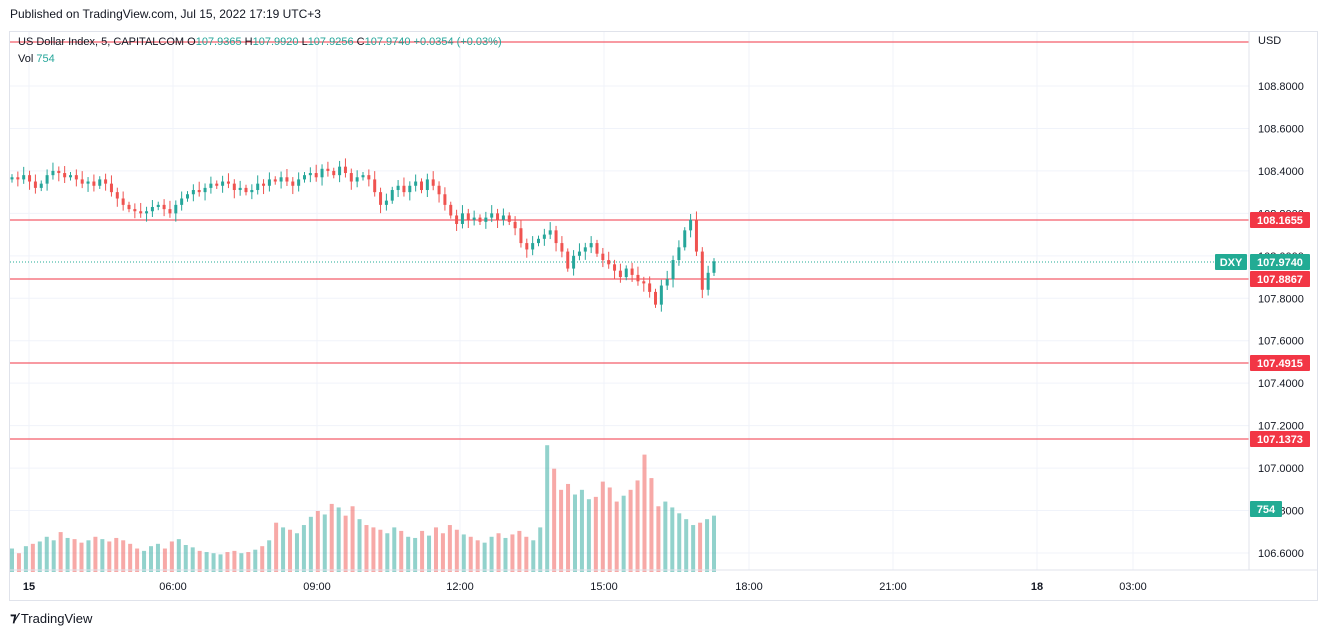 Image resolution: width=1328 pixels, height=636 pixels. I want to click on price-tick-label: 107.2000, so click(1281, 427).